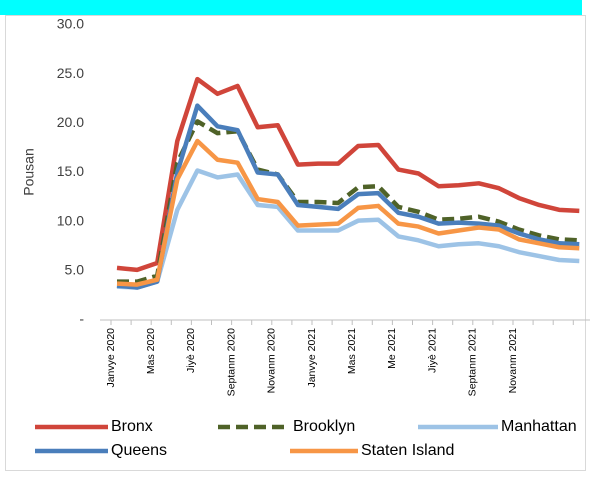 This screenshot has height=477, width=603. What do you see at coordinates (473, 362) in the screenshot?
I see `x-tick-label: Septanm 2021` at bounding box center [473, 362].